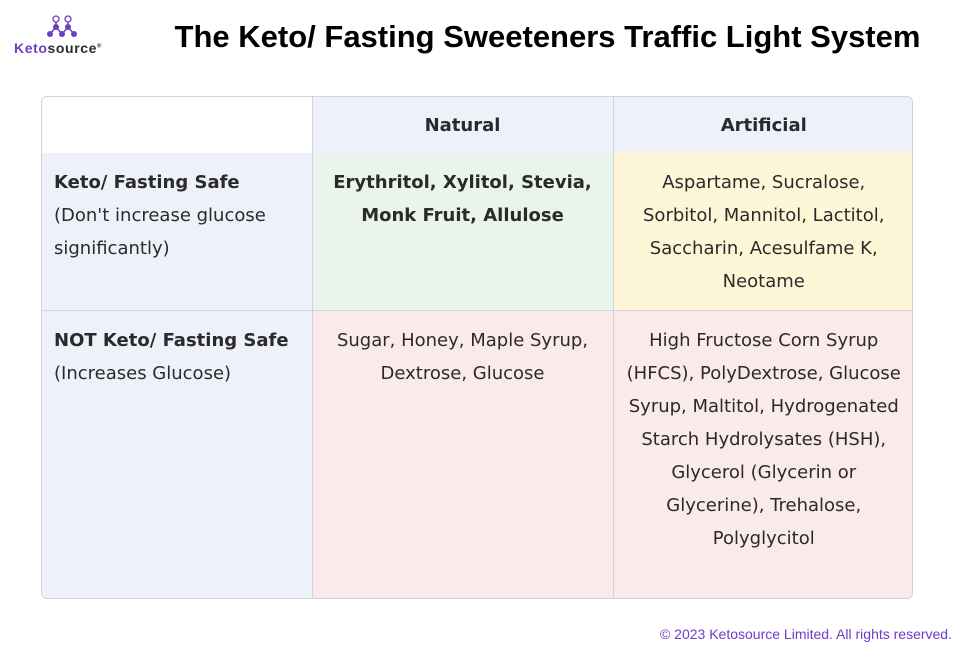 The height and width of the screenshot is (650, 960). I want to click on row-header-safe-subtitle: (Don't increase glucose significantly), so click(160, 232).